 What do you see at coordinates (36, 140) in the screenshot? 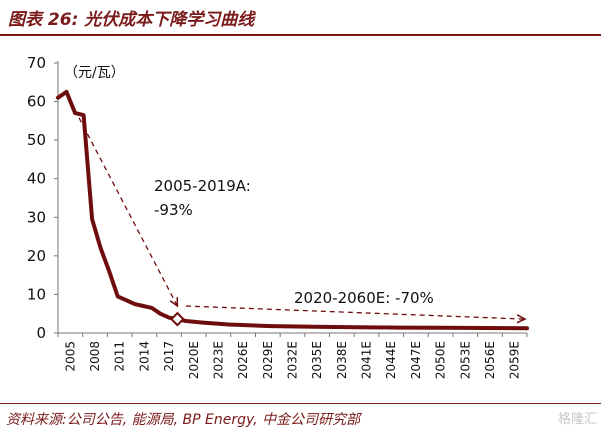
I see `y-tick-label: 50` at bounding box center [36, 140].